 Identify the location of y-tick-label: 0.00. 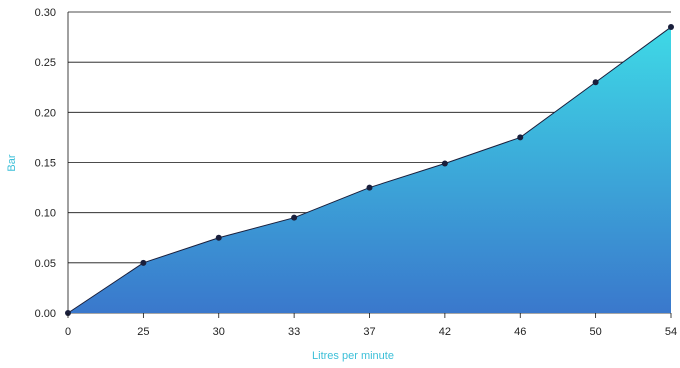
(45, 314).